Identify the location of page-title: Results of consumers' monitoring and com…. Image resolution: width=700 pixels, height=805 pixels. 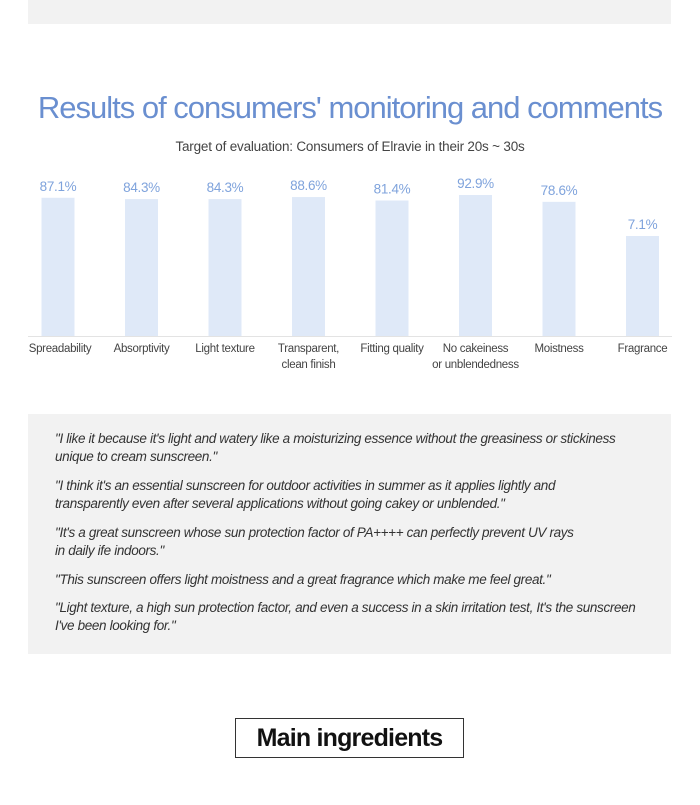
(350, 107).